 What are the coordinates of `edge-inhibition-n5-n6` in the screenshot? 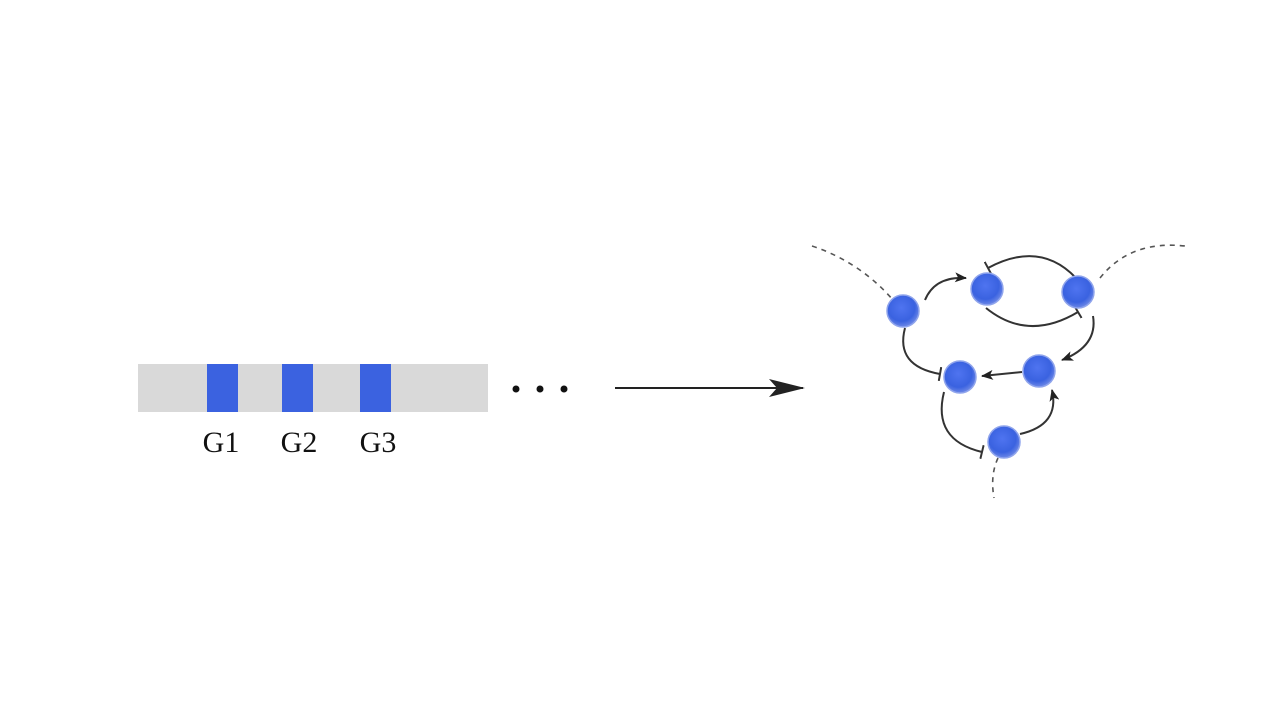 It's located at (962, 425).